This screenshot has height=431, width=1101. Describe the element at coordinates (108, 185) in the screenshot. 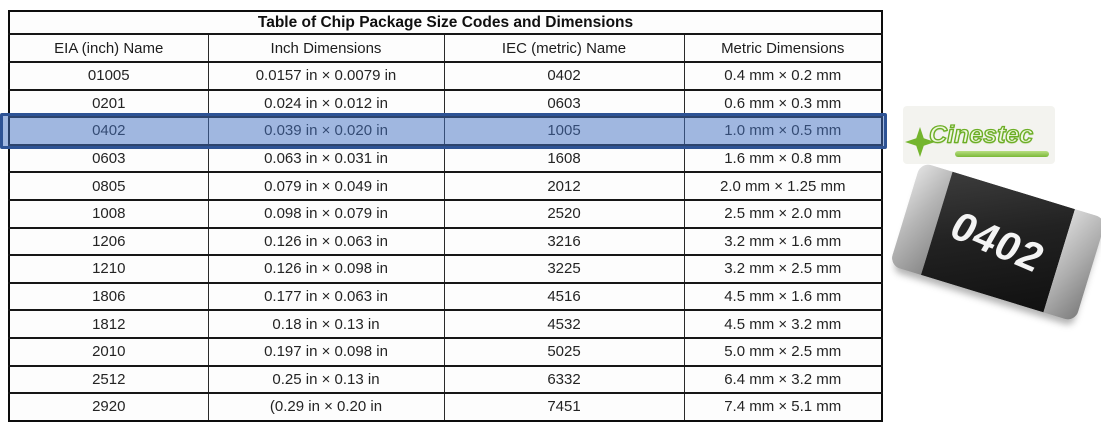

I see `cell-eia-name: 0805` at that location.